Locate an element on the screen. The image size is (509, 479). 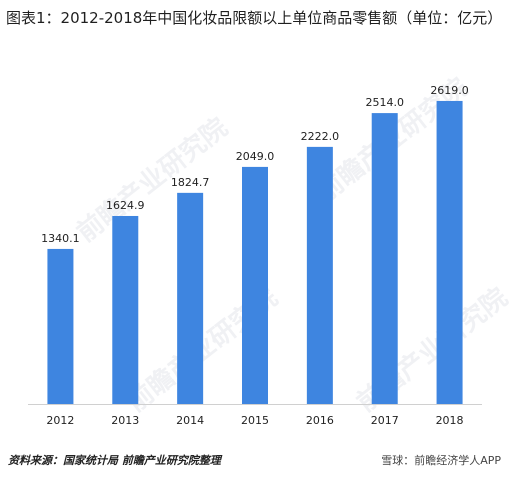
x-tick-label-2017: 2017 is located at coordinates (385, 420).